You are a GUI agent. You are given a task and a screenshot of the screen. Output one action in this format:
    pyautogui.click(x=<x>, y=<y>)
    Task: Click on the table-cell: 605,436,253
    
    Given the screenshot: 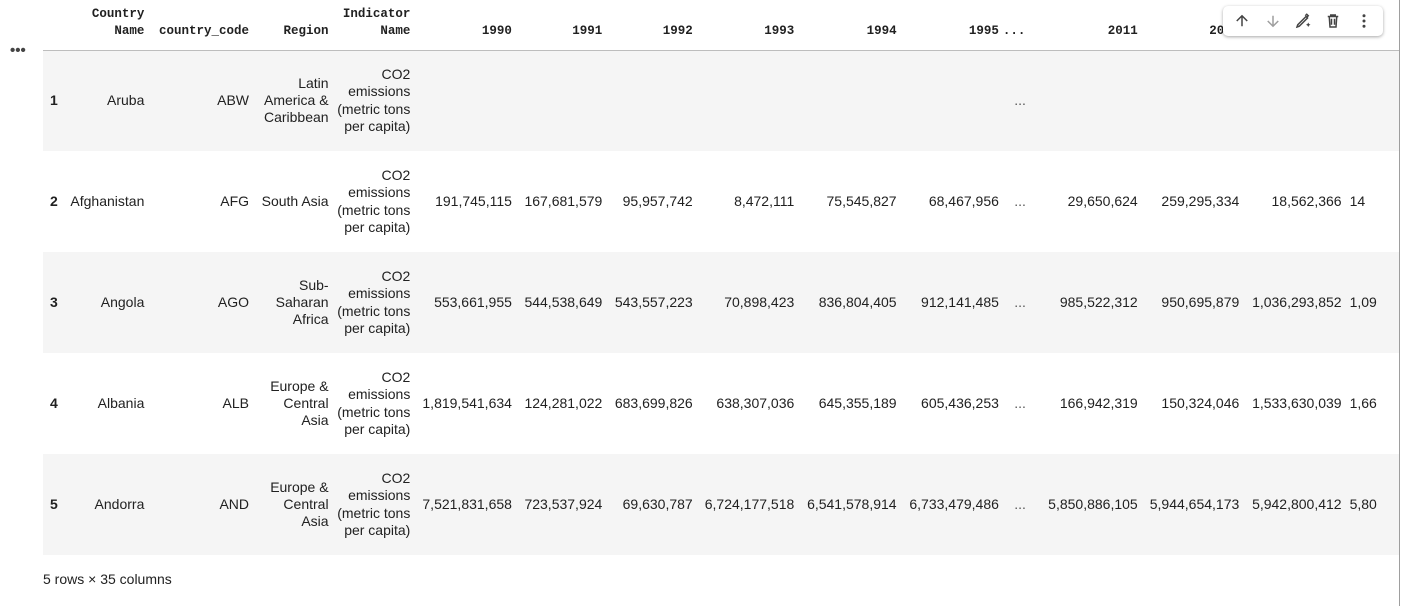 What is the action you would take?
    pyautogui.click(x=960, y=402)
    